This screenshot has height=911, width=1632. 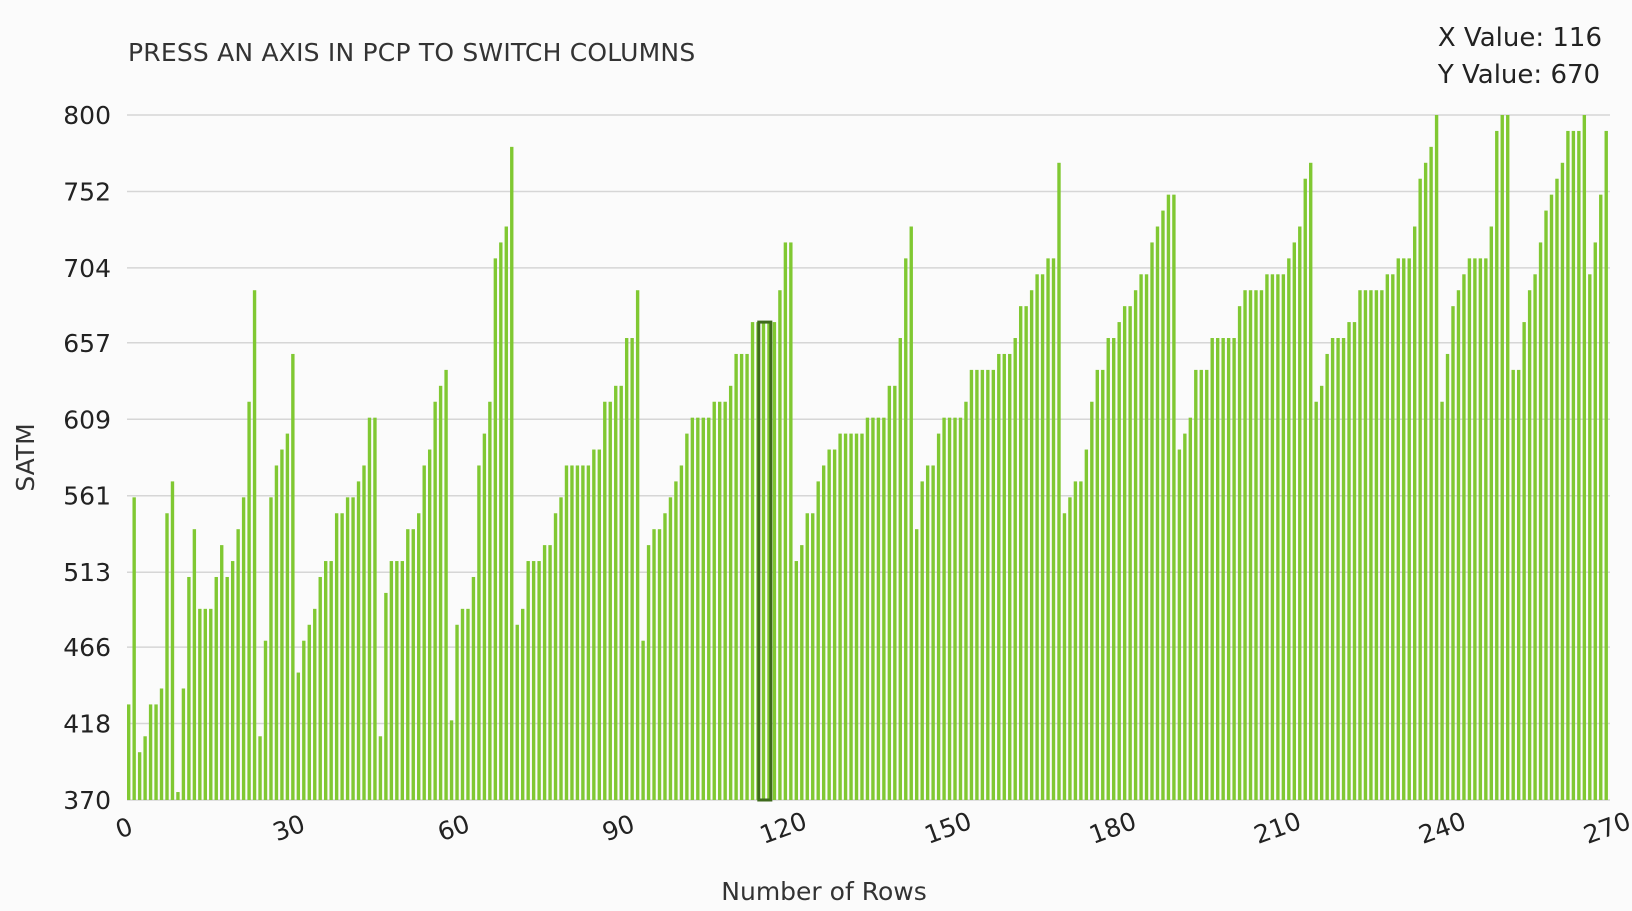 What do you see at coordinates (25, 457) in the screenshot?
I see `y-axis-label: SATM` at bounding box center [25, 457].